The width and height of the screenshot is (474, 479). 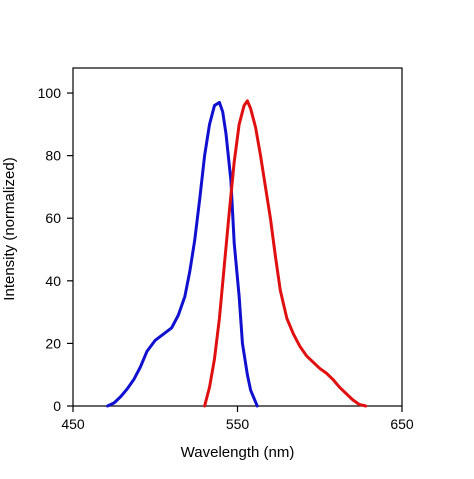 I want to click on x-axis-title: Wavelength (nm), so click(x=238, y=452).